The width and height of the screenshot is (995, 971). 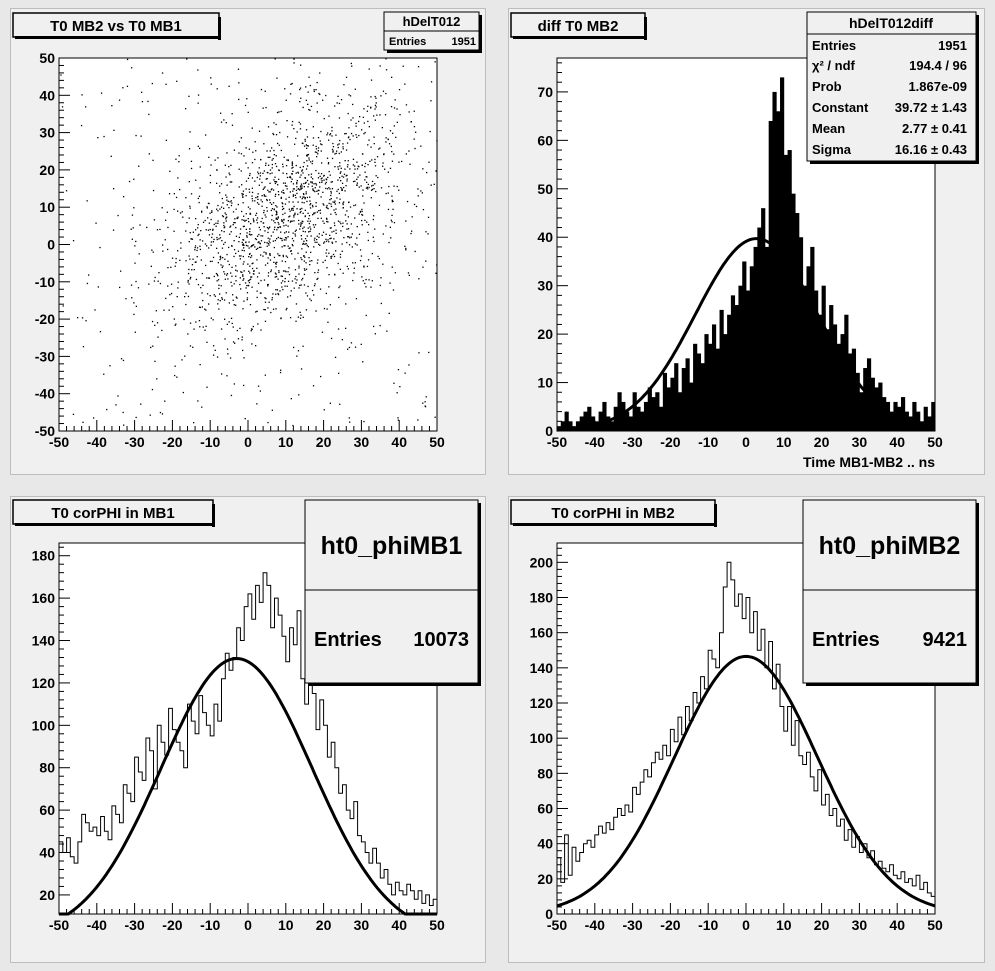 I want to click on y-tick-label: 80, so click(x=545, y=773).